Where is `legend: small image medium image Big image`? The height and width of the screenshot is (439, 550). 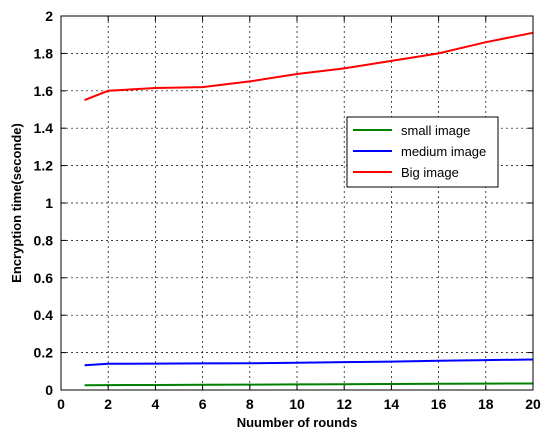 legend: small image medium image Big image is located at coordinates (422, 152).